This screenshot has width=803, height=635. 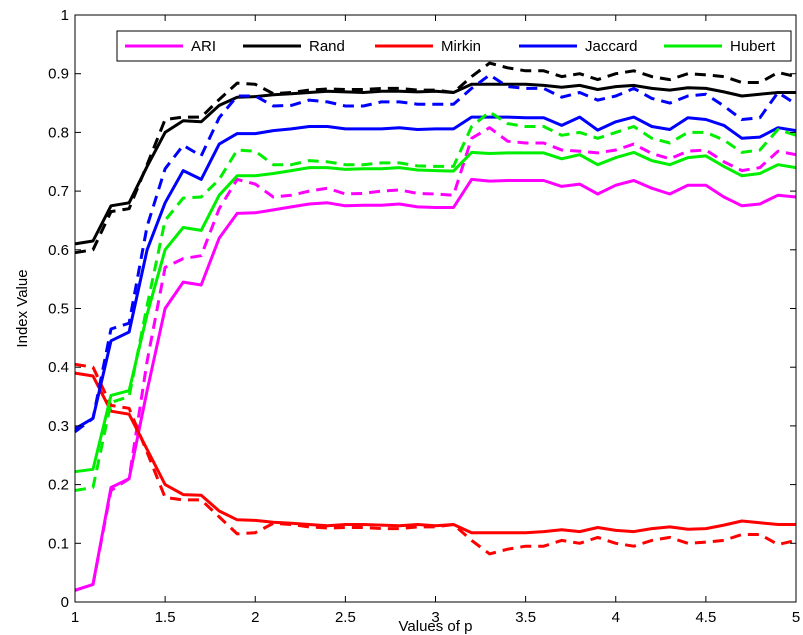 I want to click on legend-label-jaccard: Jaccard, so click(x=611, y=46).